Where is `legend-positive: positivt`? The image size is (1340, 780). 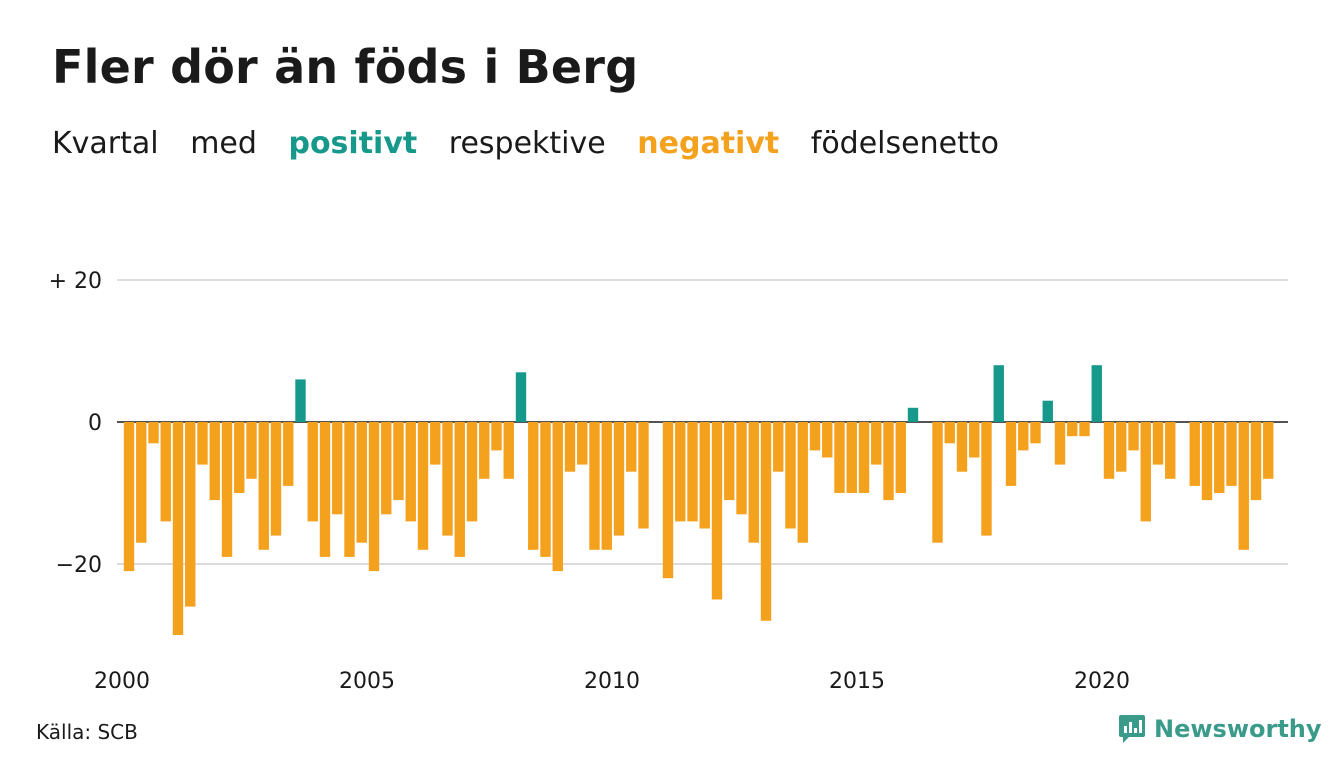 legend-positive: positivt is located at coordinates (353, 143).